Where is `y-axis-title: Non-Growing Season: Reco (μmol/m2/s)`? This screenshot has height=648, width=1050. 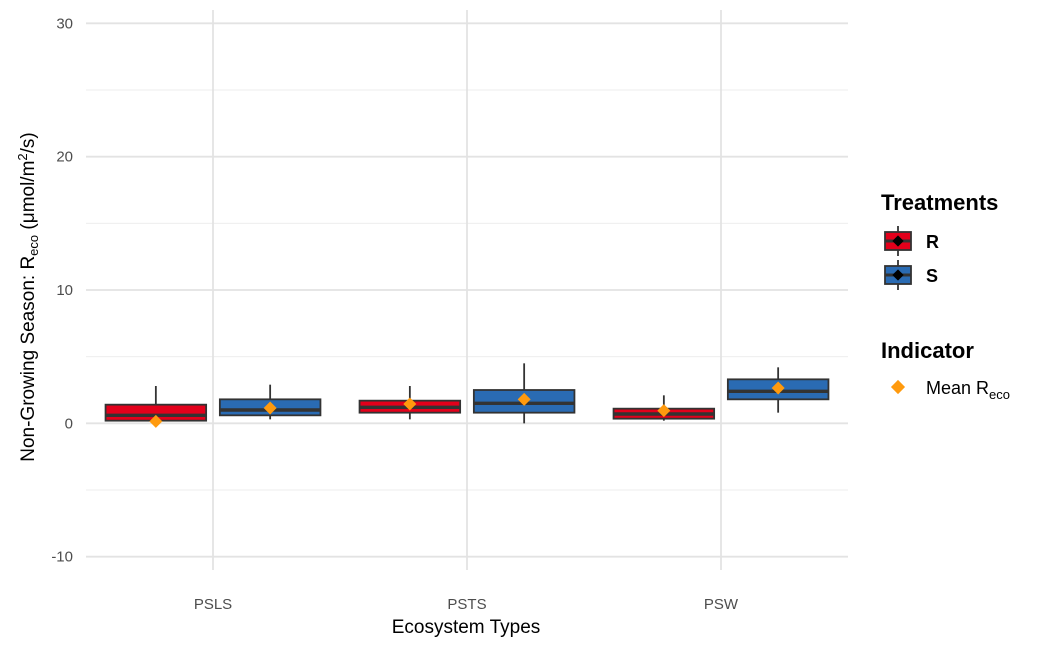
y-axis-title: Non-Growing Season: Reco (μmol/m2/s) is located at coordinates (28, 297).